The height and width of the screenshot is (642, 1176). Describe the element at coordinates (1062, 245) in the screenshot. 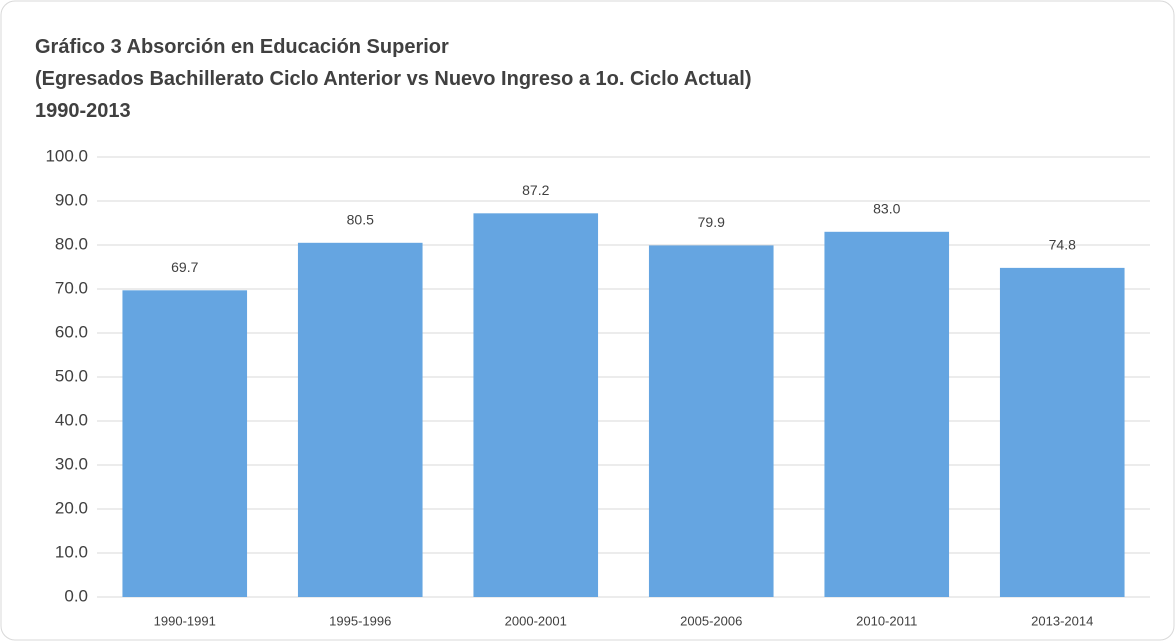

I see `data-label: 74.8` at that location.